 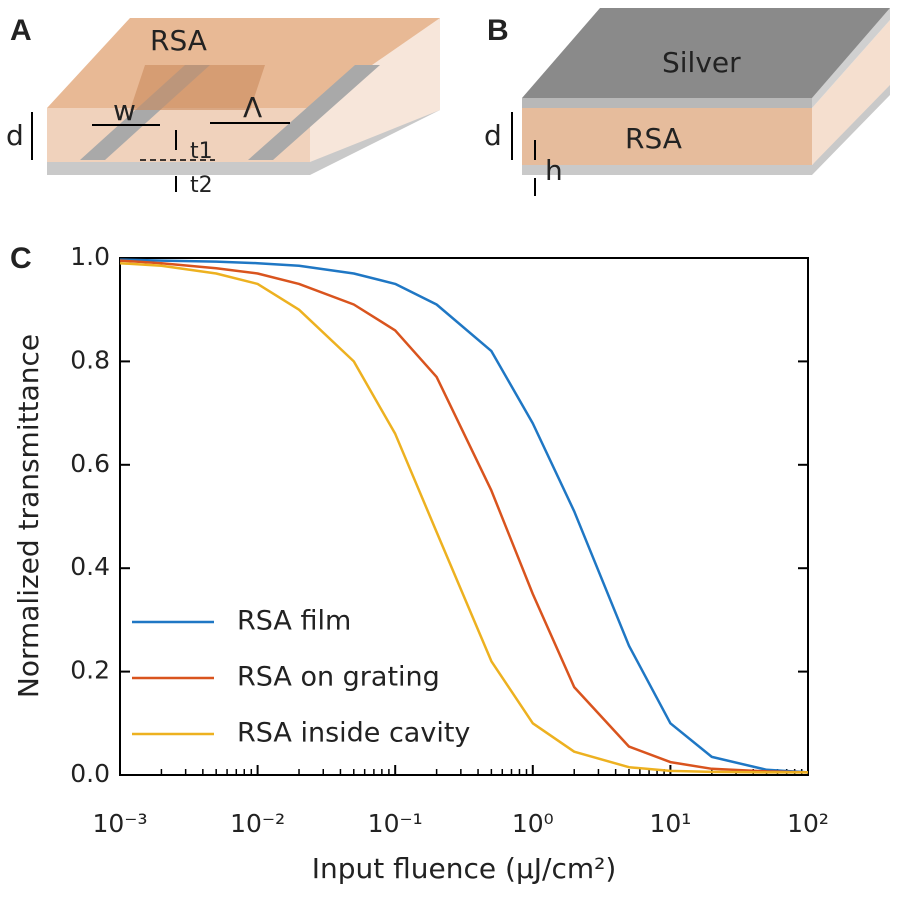 What do you see at coordinates (90, 256) in the screenshot?
I see `y-tick-label: 1.0` at bounding box center [90, 256].